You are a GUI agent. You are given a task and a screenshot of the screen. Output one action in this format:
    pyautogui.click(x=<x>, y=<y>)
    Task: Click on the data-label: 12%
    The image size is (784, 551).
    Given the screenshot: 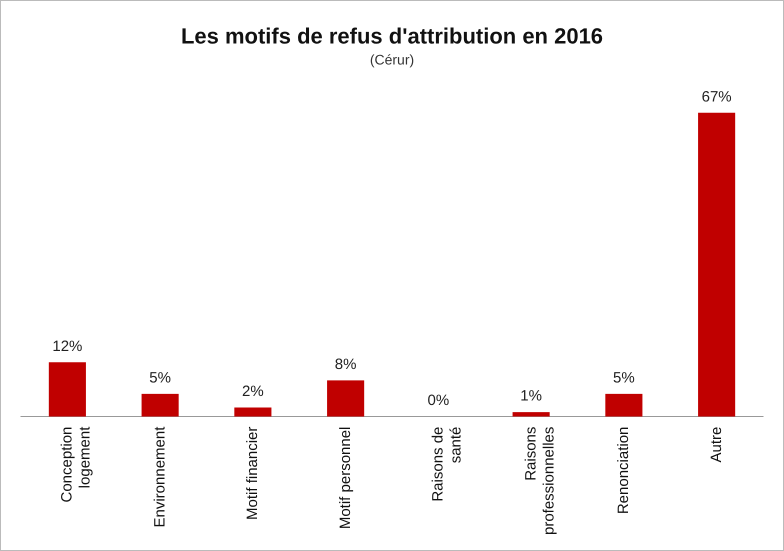 What is the action you would take?
    pyautogui.click(x=67, y=346)
    